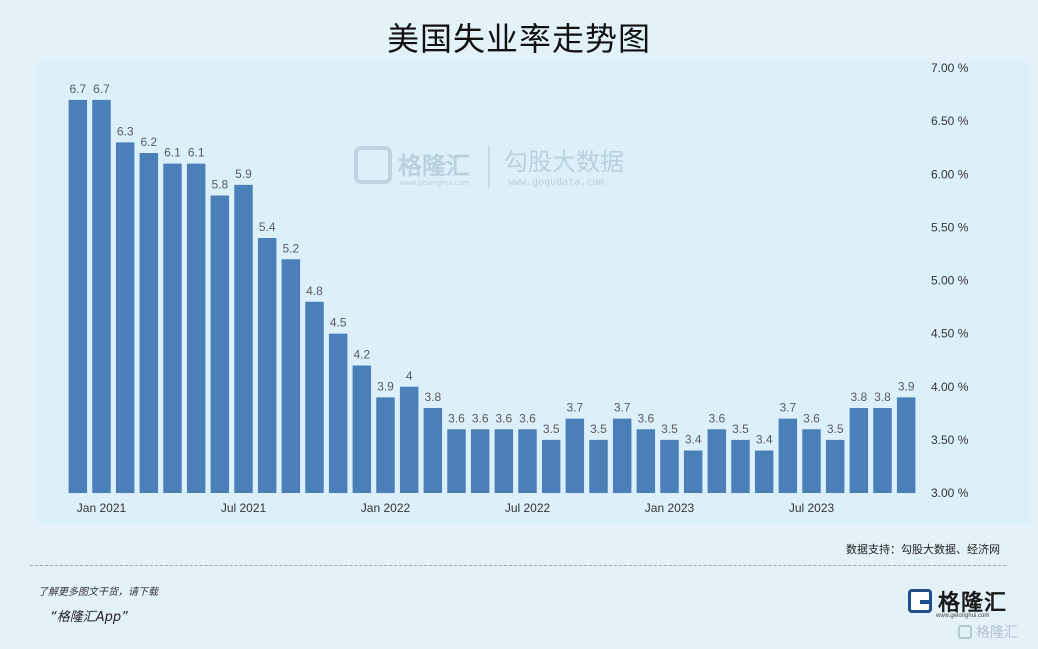  Describe the element at coordinates (556, 182) in the screenshot. I see `watermark-partner-domain: www.gogudata.com` at that location.